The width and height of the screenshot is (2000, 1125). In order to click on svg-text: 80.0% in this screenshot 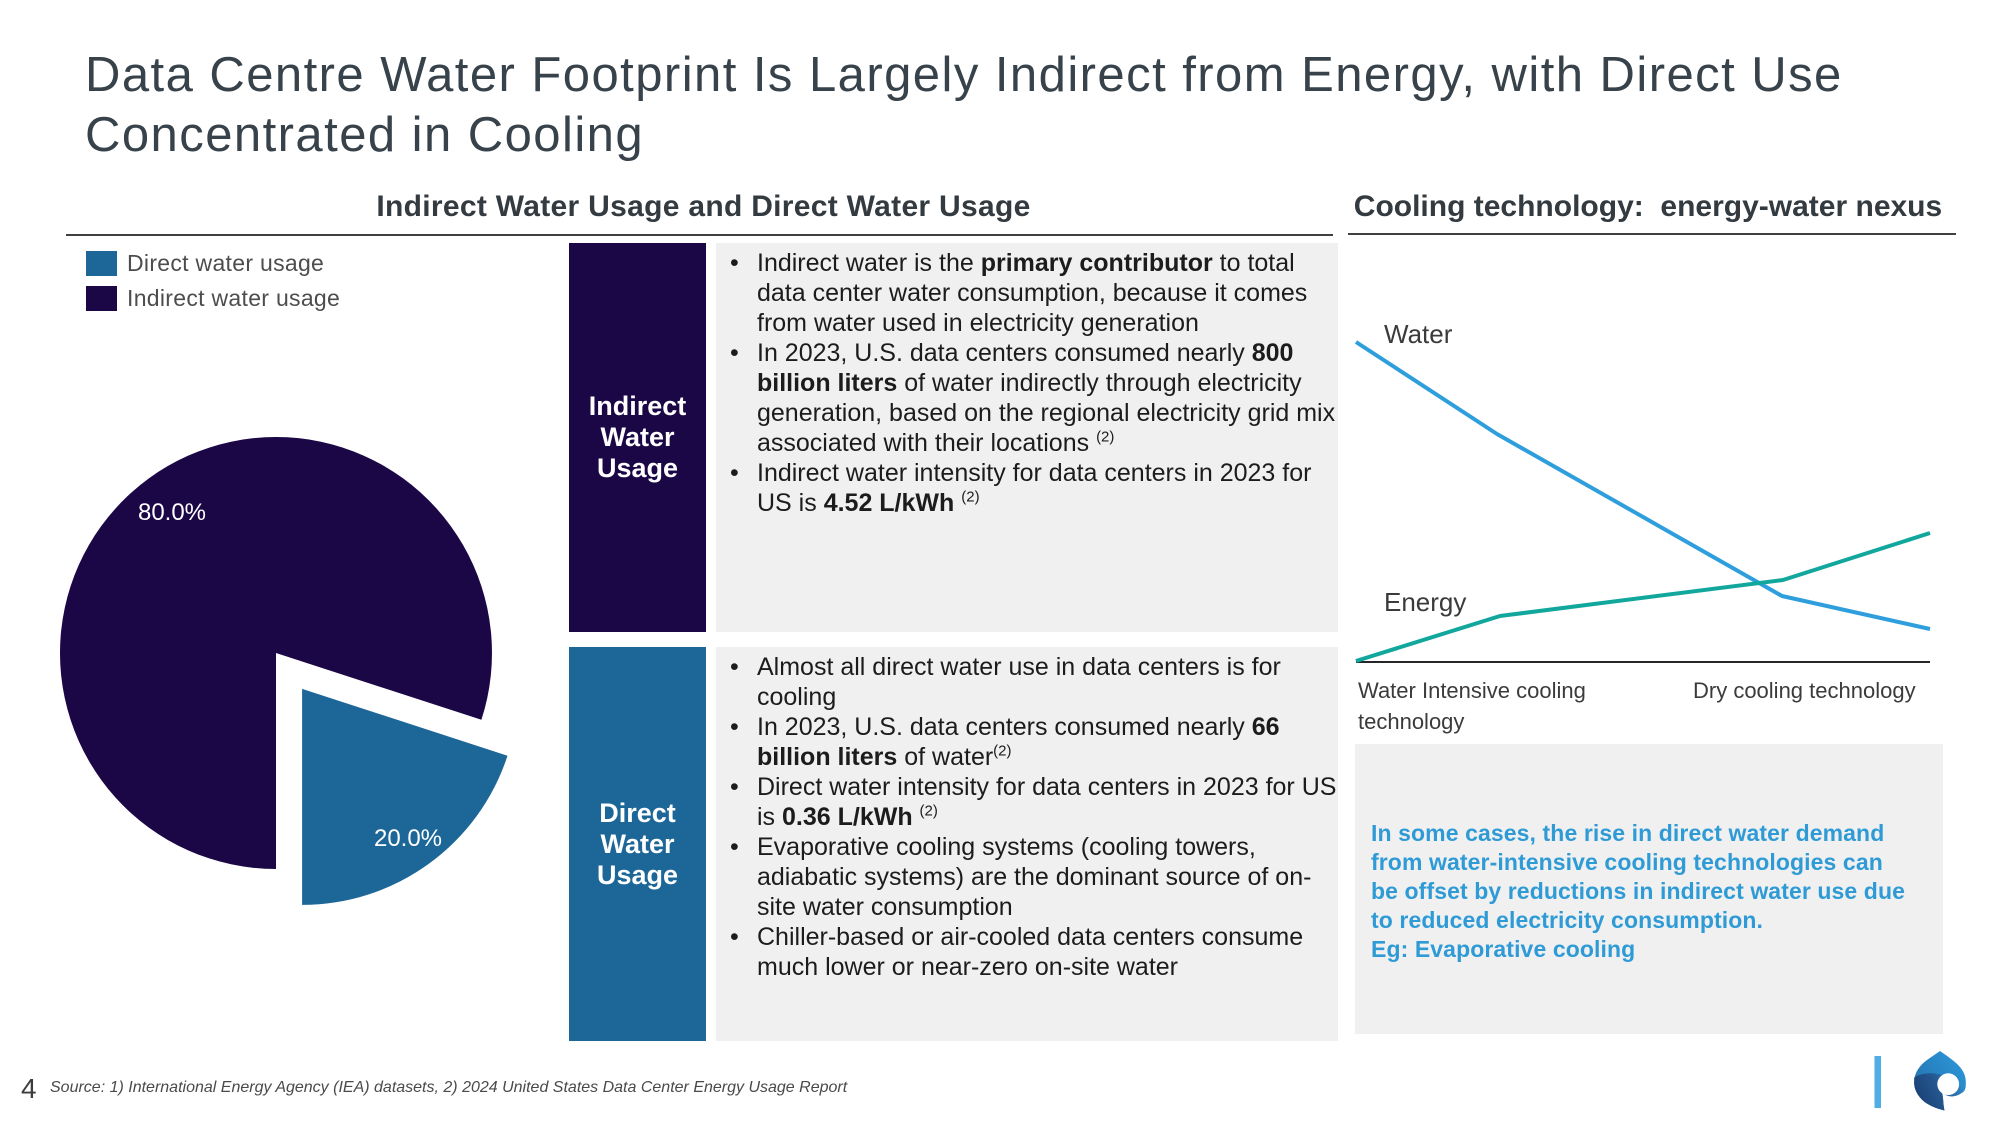, I will do `click(172, 512)`.